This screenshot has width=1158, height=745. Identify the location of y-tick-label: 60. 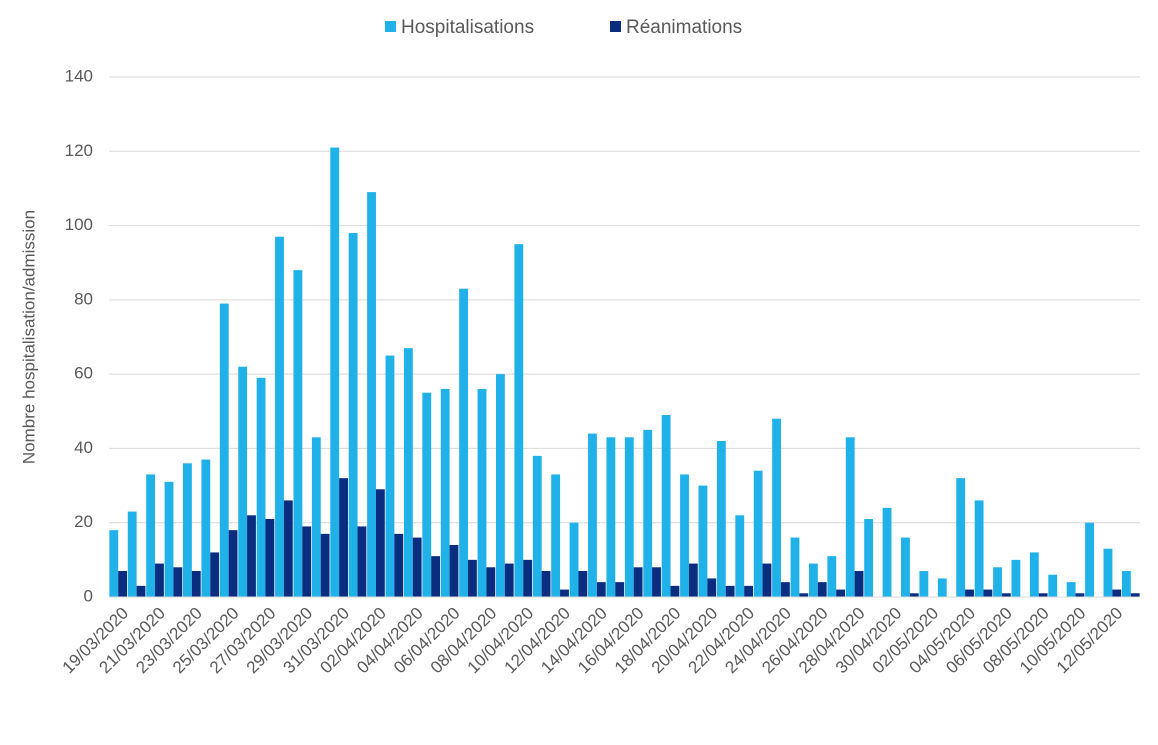
(83, 373).